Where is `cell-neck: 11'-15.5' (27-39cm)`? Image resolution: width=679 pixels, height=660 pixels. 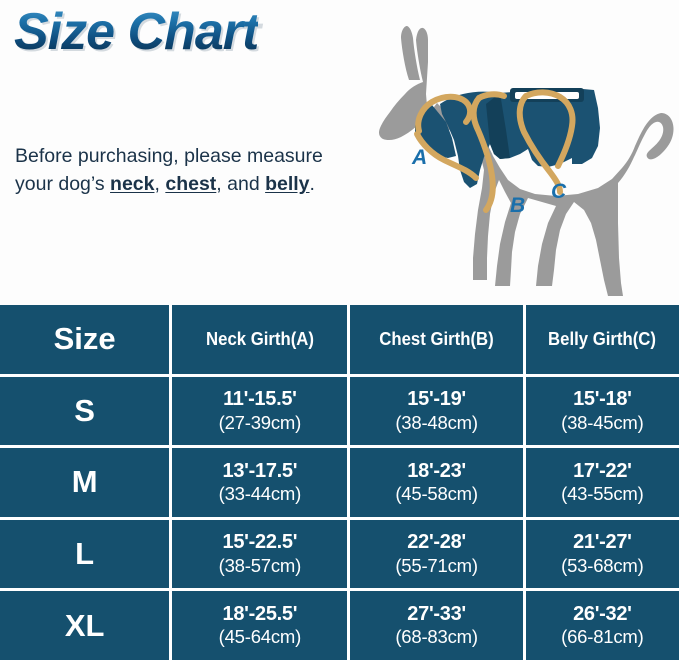
cell-neck: 11'-15.5' (27-39cm) is located at coordinates (260, 411).